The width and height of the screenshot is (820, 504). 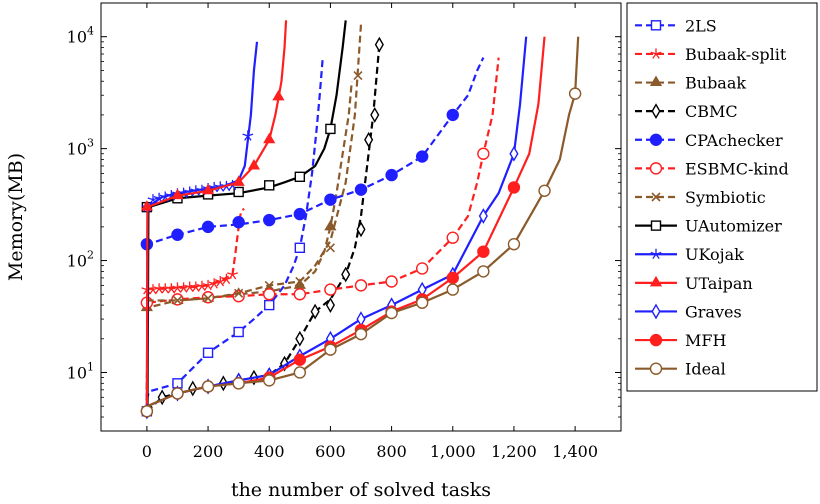 I want to click on legend-label: Bubaak-split, so click(x=736, y=54).